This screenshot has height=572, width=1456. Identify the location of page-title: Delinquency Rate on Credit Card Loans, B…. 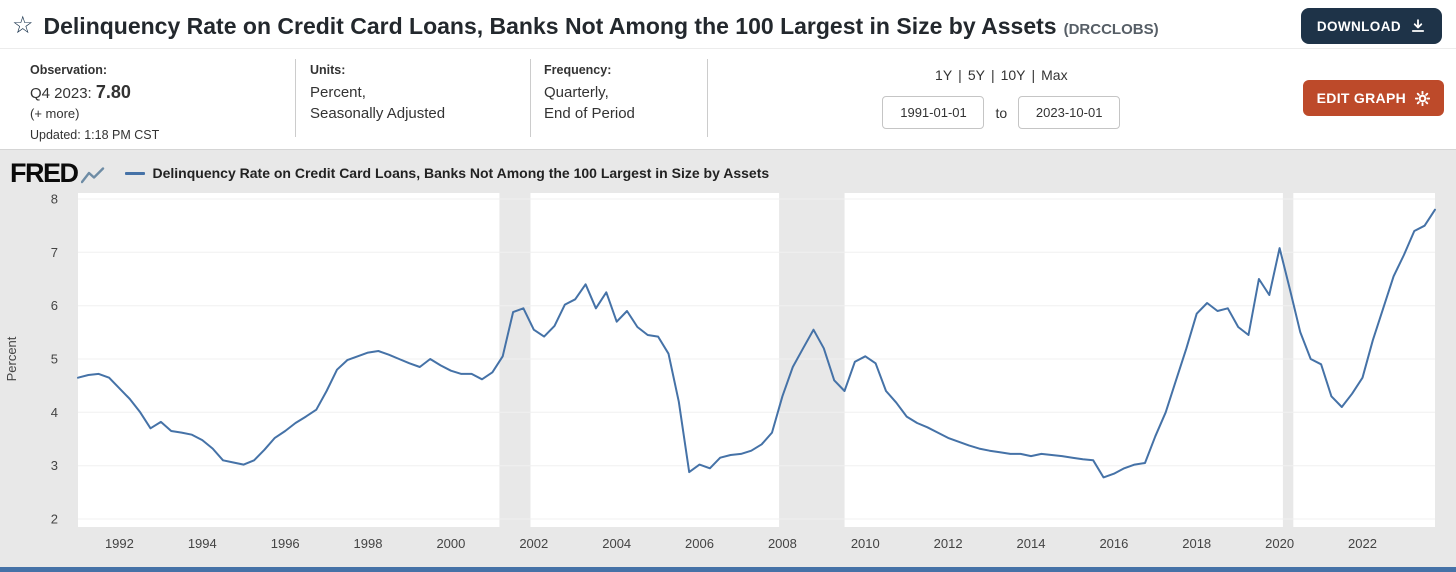
(601, 26).